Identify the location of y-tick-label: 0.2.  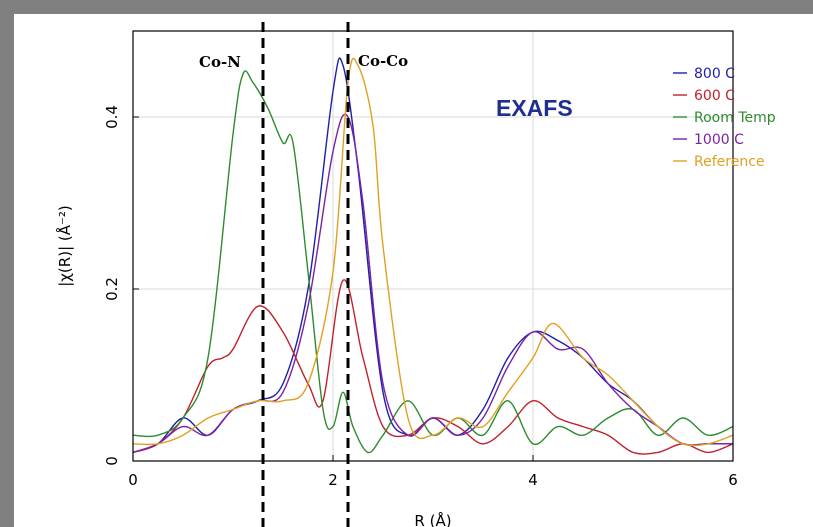
(112, 289).